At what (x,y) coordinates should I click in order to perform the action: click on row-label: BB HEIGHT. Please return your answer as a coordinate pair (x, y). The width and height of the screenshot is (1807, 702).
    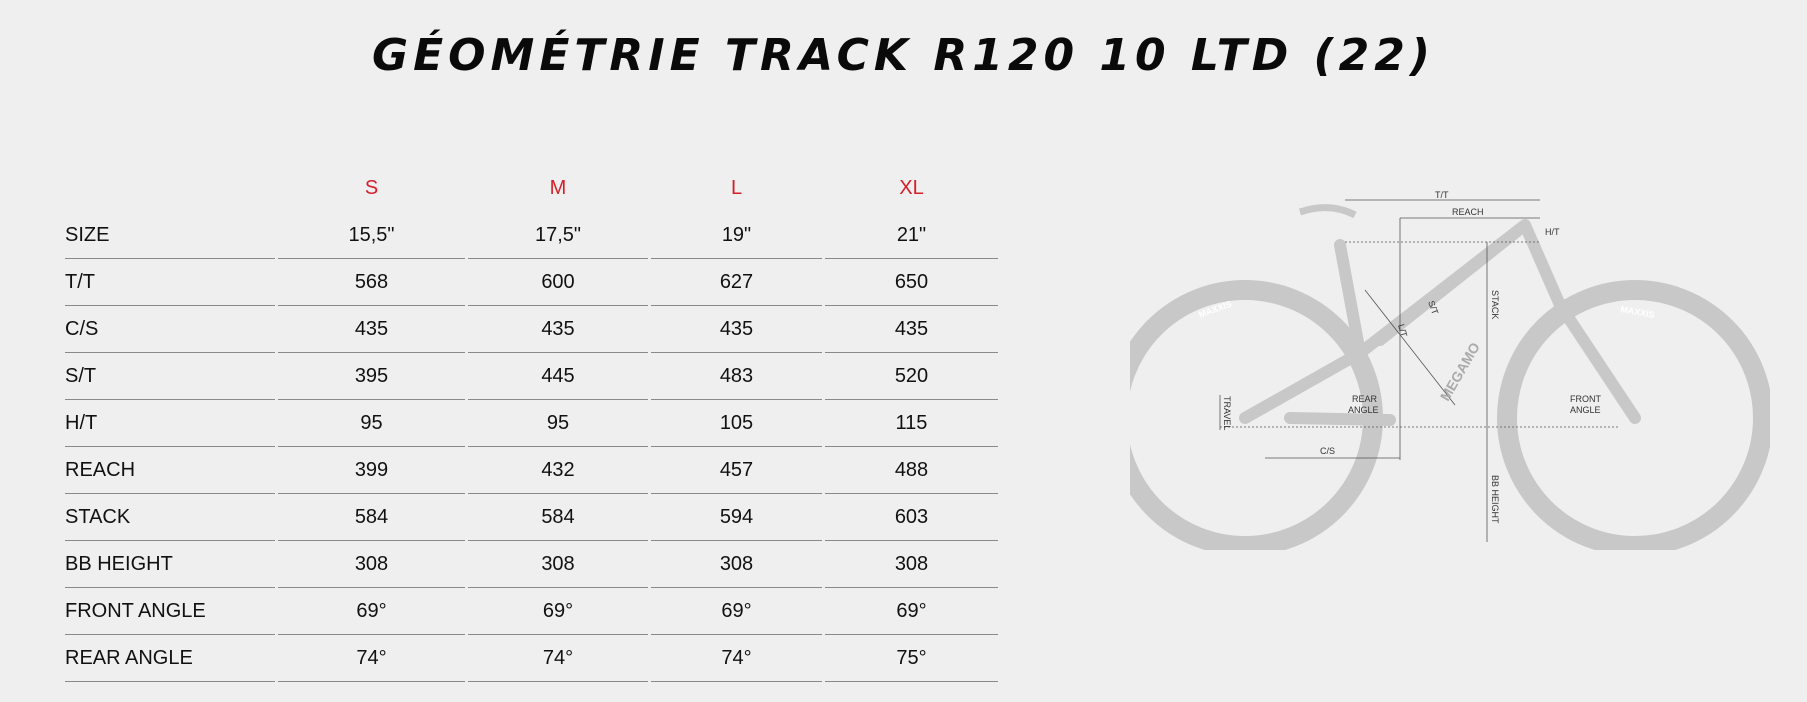
    Looking at the image, I should click on (170, 564).